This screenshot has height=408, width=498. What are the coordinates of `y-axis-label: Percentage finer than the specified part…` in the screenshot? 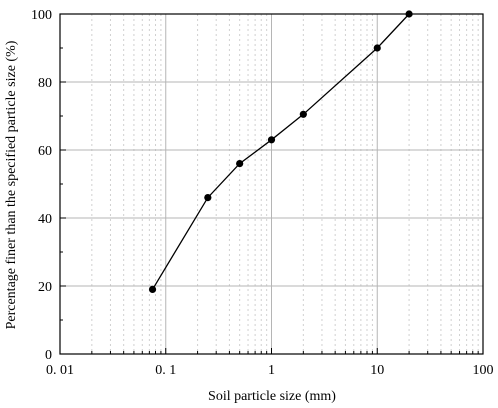 It's located at (11, 184).